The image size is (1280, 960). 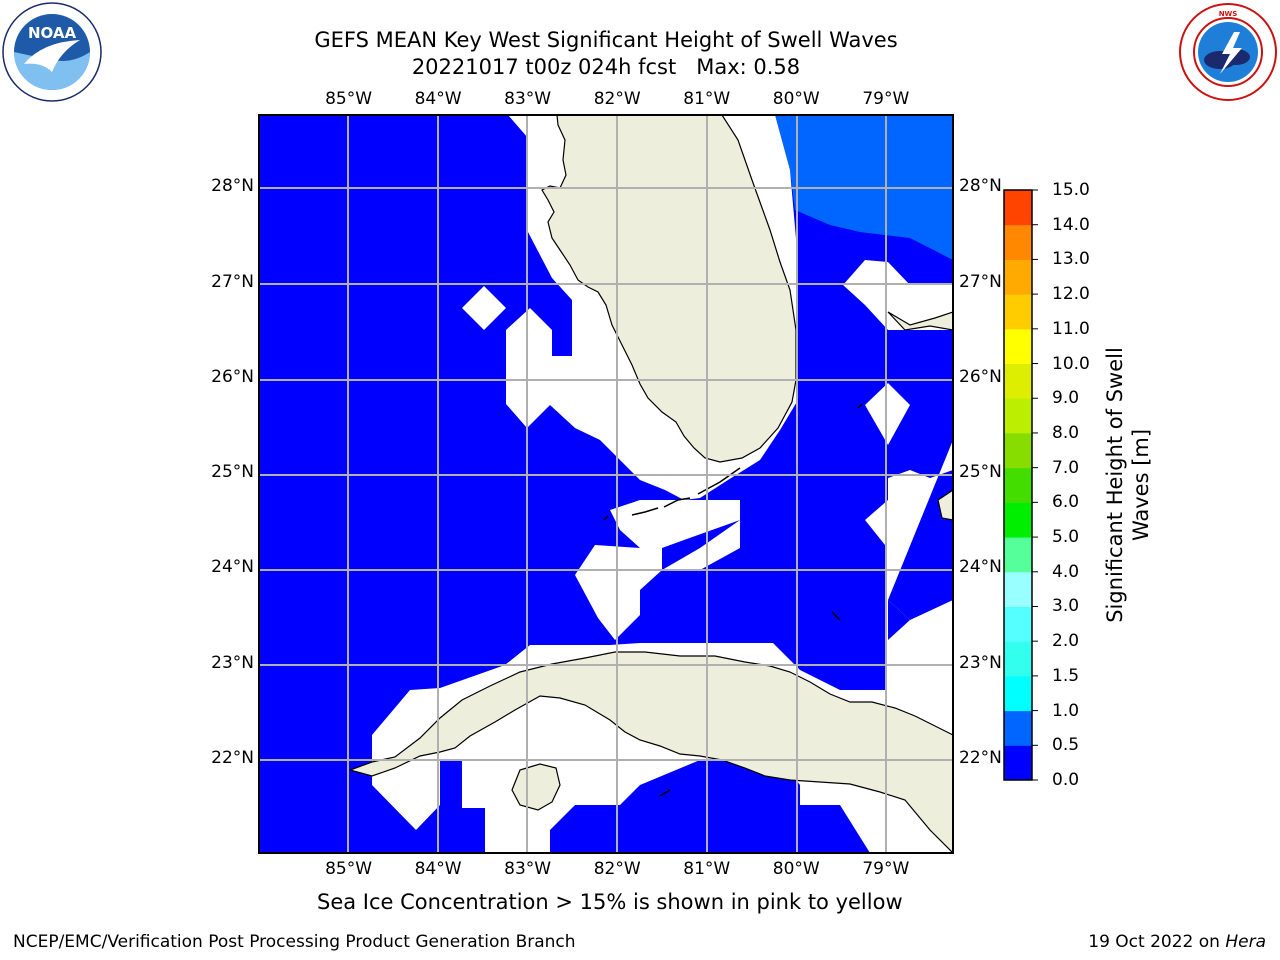 I want to click on colorbar-tick-label: 0.0, so click(x=1066, y=780).